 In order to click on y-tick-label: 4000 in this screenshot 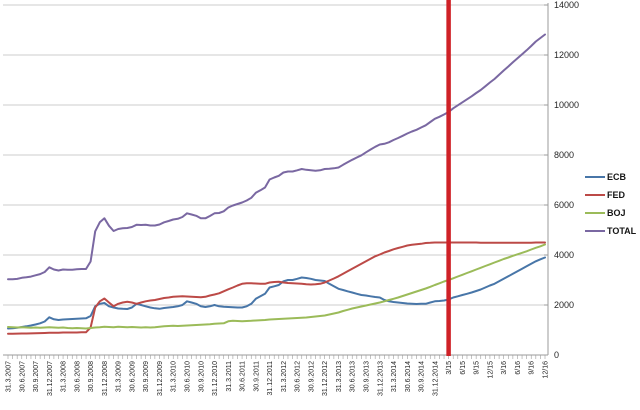, I will do `click(564, 255)`.